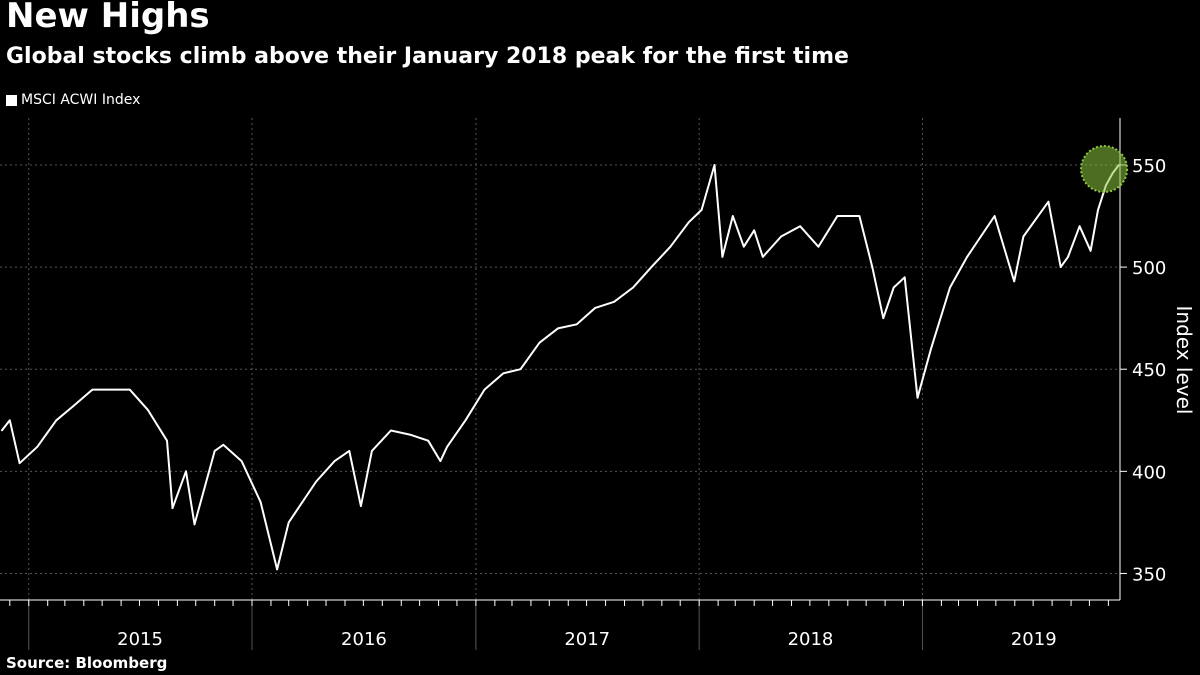 The width and height of the screenshot is (1200, 675). Describe the element at coordinates (811, 639) in the screenshot. I see `x-tick-label: 2018` at that location.